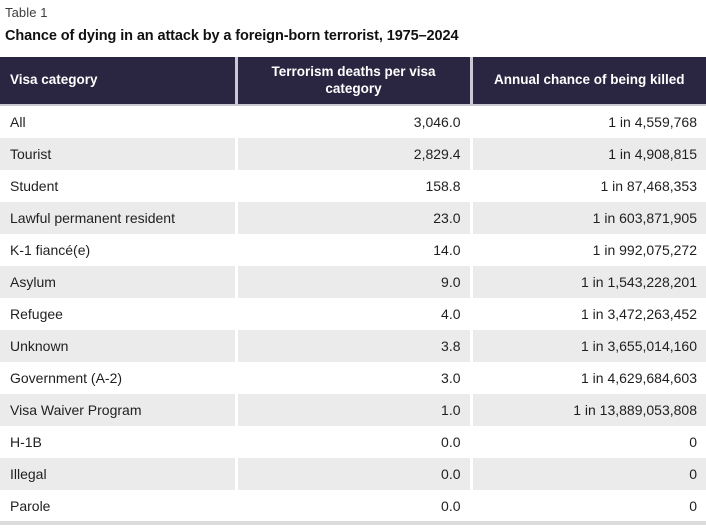 The height and width of the screenshot is (530, 706). I want to click on table-row: H-1B 0.0 0, so click(353, 442).